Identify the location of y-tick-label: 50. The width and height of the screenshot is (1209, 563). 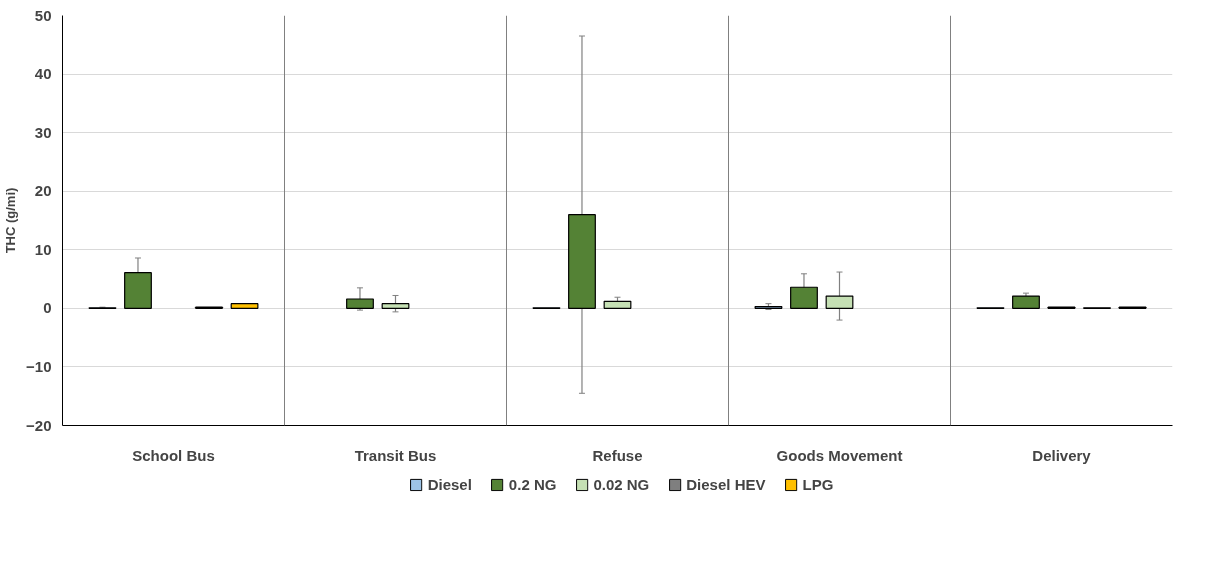
(43, 15).